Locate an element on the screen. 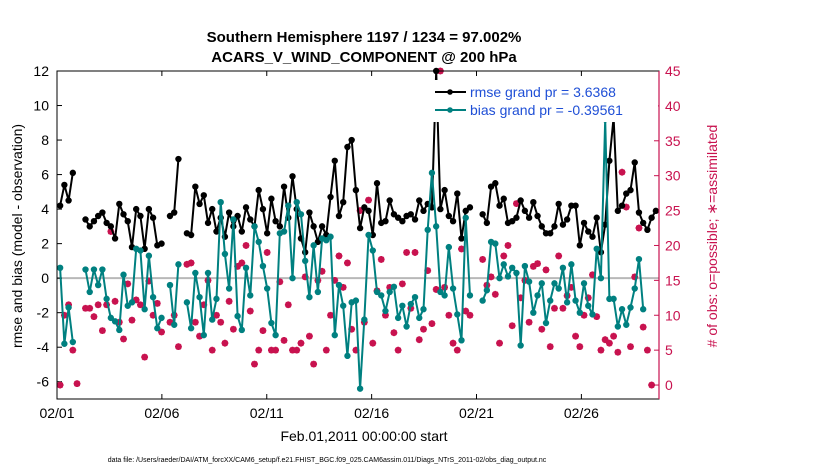  y-right-tick-label: 40 is located at coordinates (673, 106).